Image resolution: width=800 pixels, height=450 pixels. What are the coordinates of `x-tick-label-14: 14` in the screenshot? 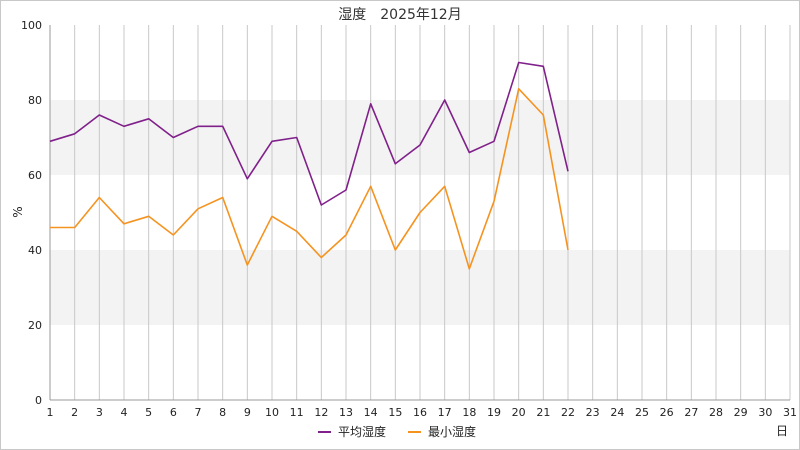 It's located at (371, 412).